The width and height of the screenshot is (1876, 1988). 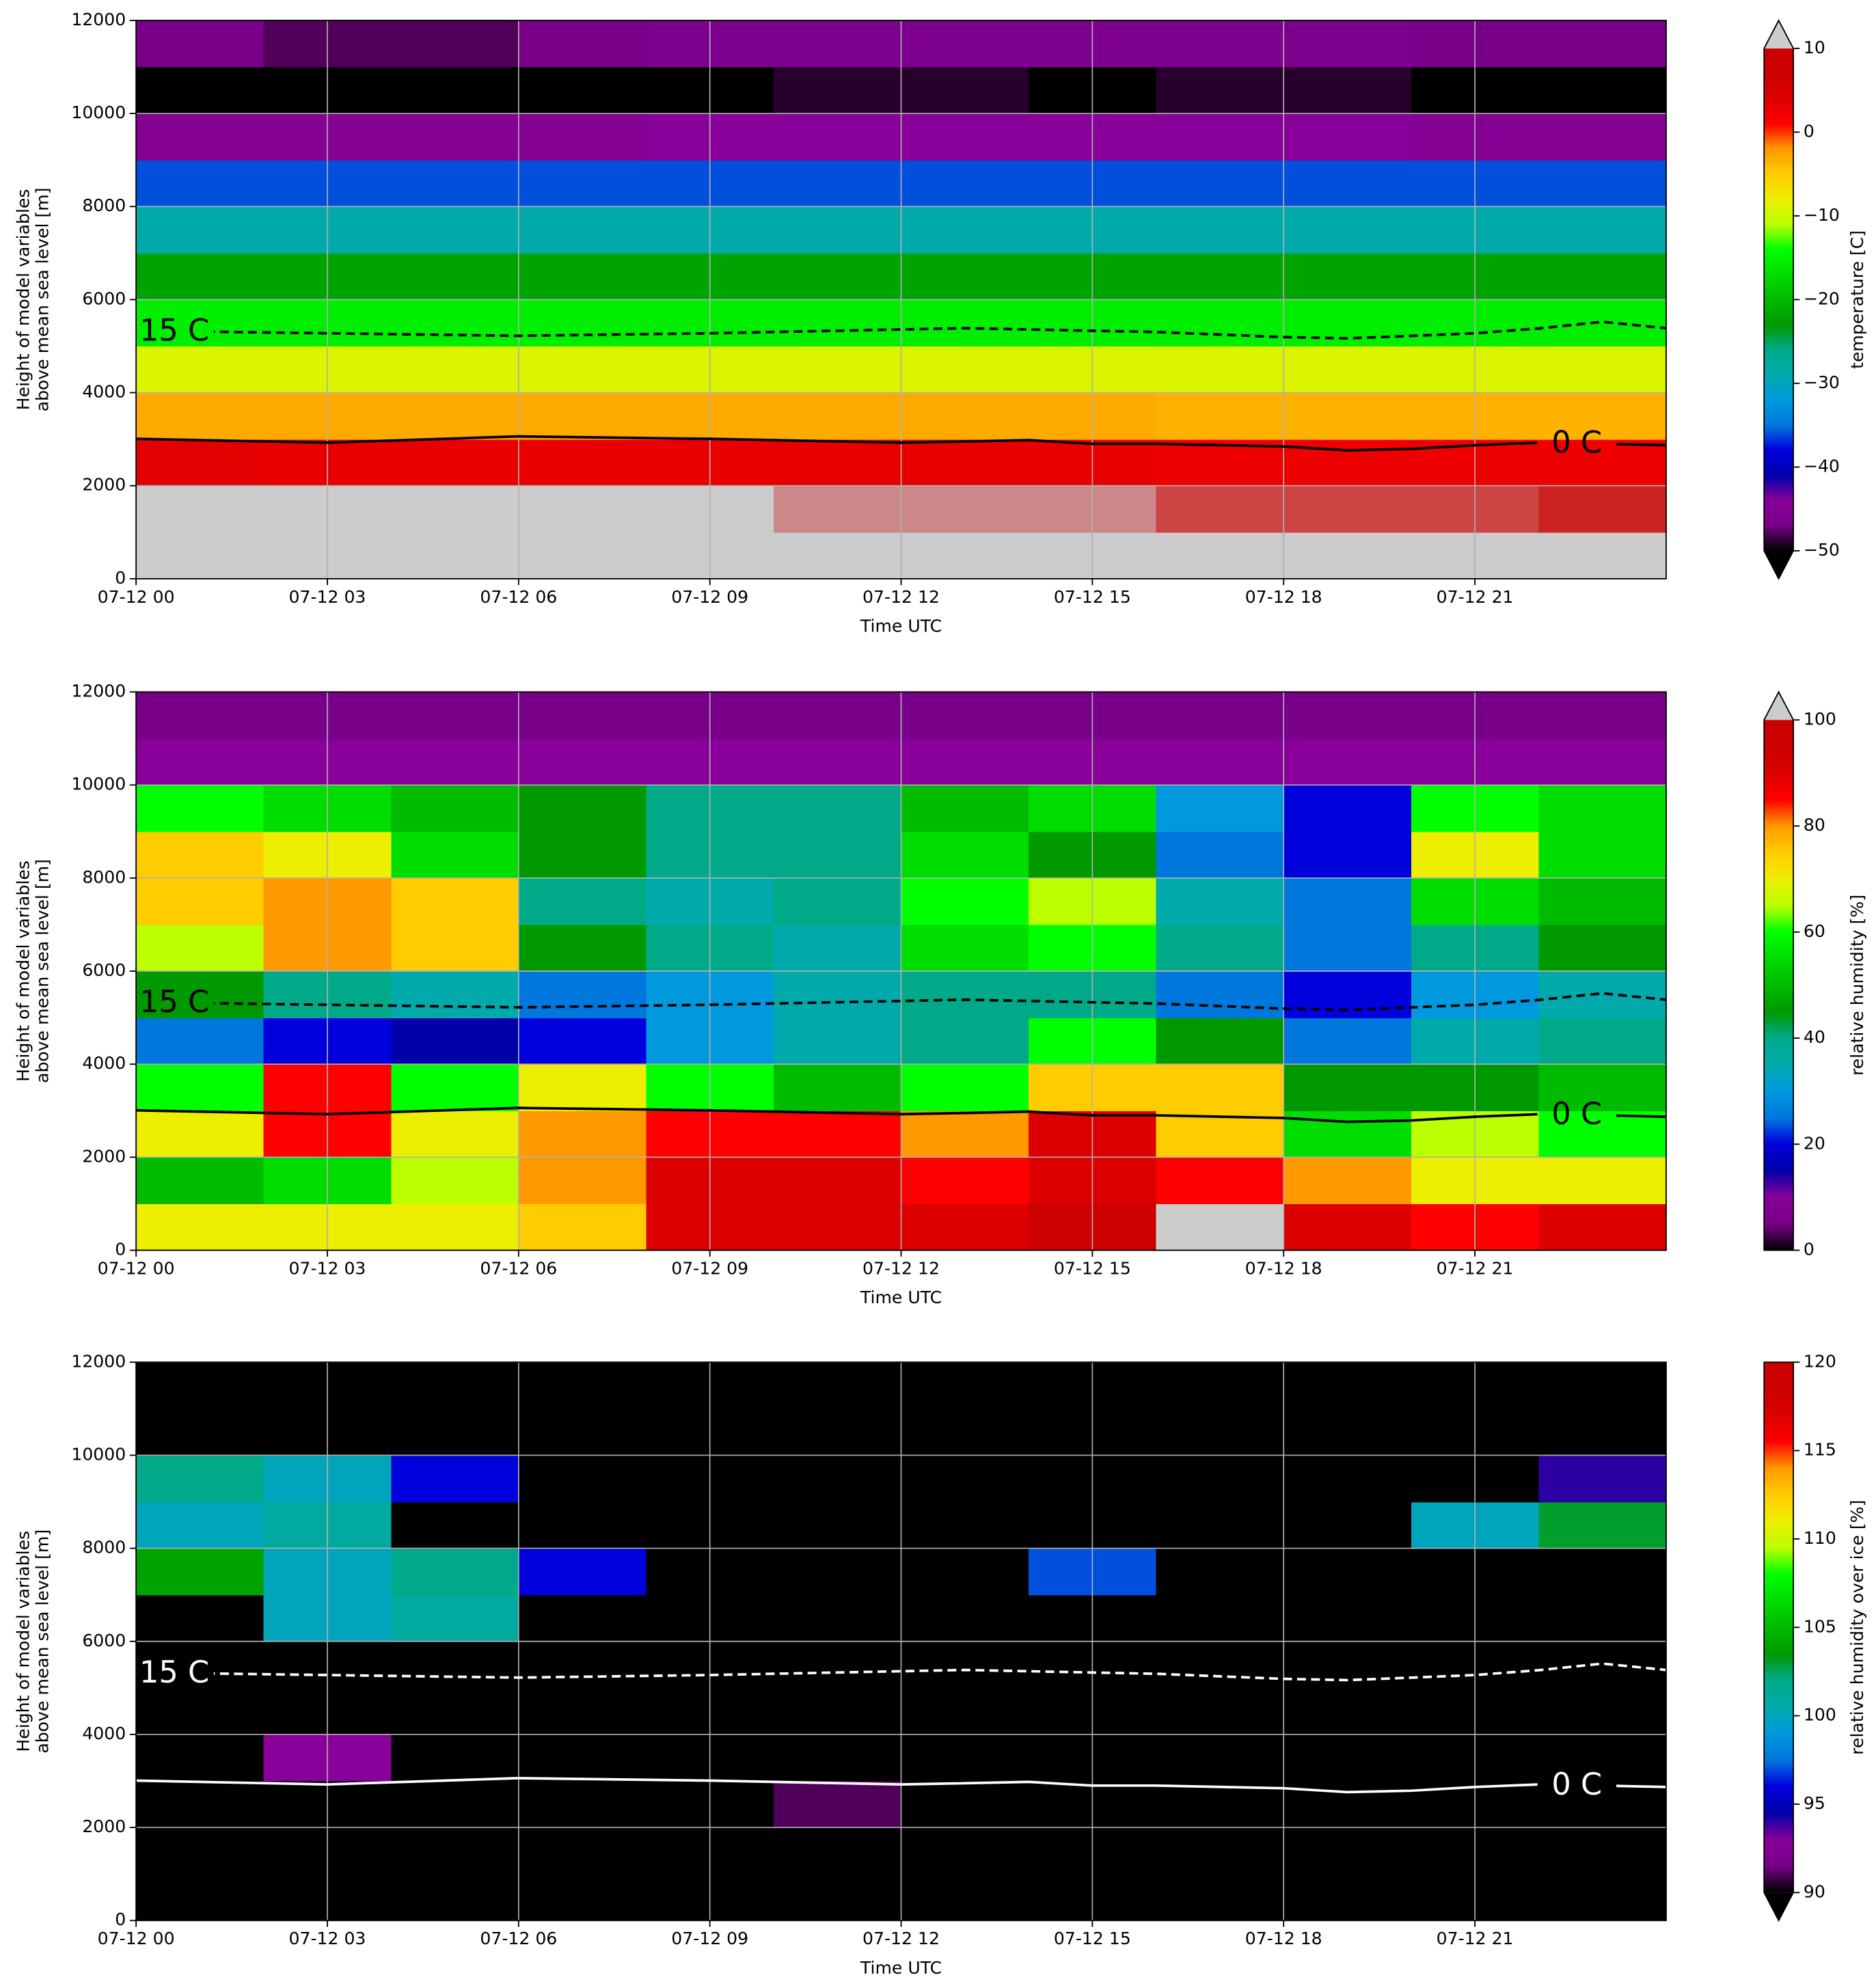 I want to click on x-tick-label: 07-12 21, so click(x=1475, y=1939).